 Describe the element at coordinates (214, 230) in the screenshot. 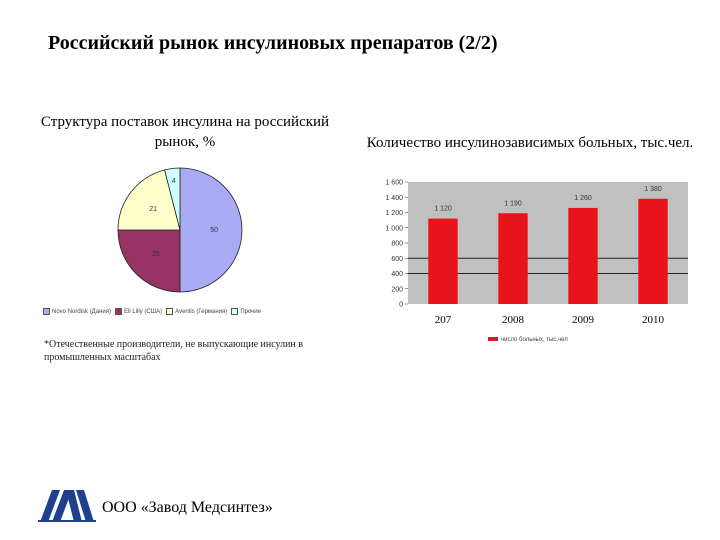

I see `pie-slice-label: 50` at that location.